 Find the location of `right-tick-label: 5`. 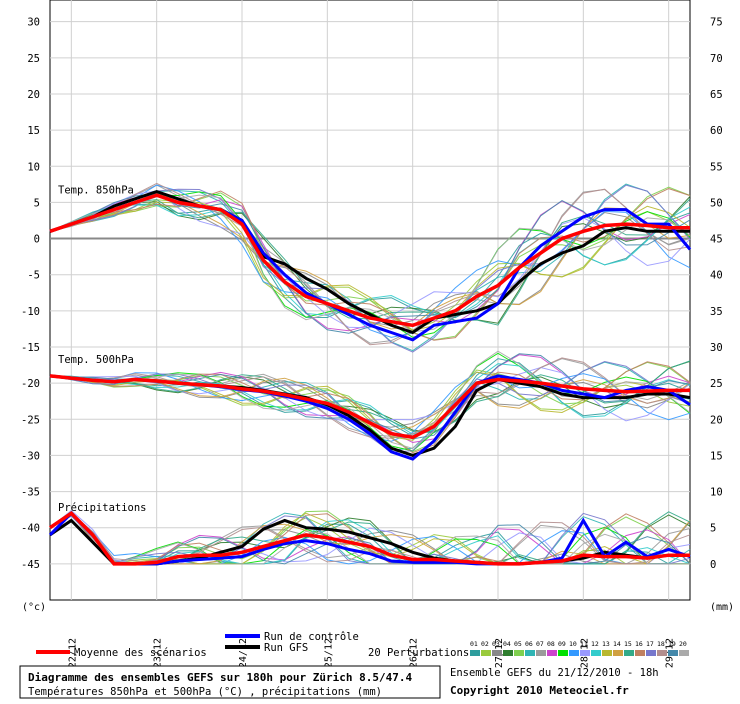

right-tick-label: 5 is located at coordinates (713, 529).